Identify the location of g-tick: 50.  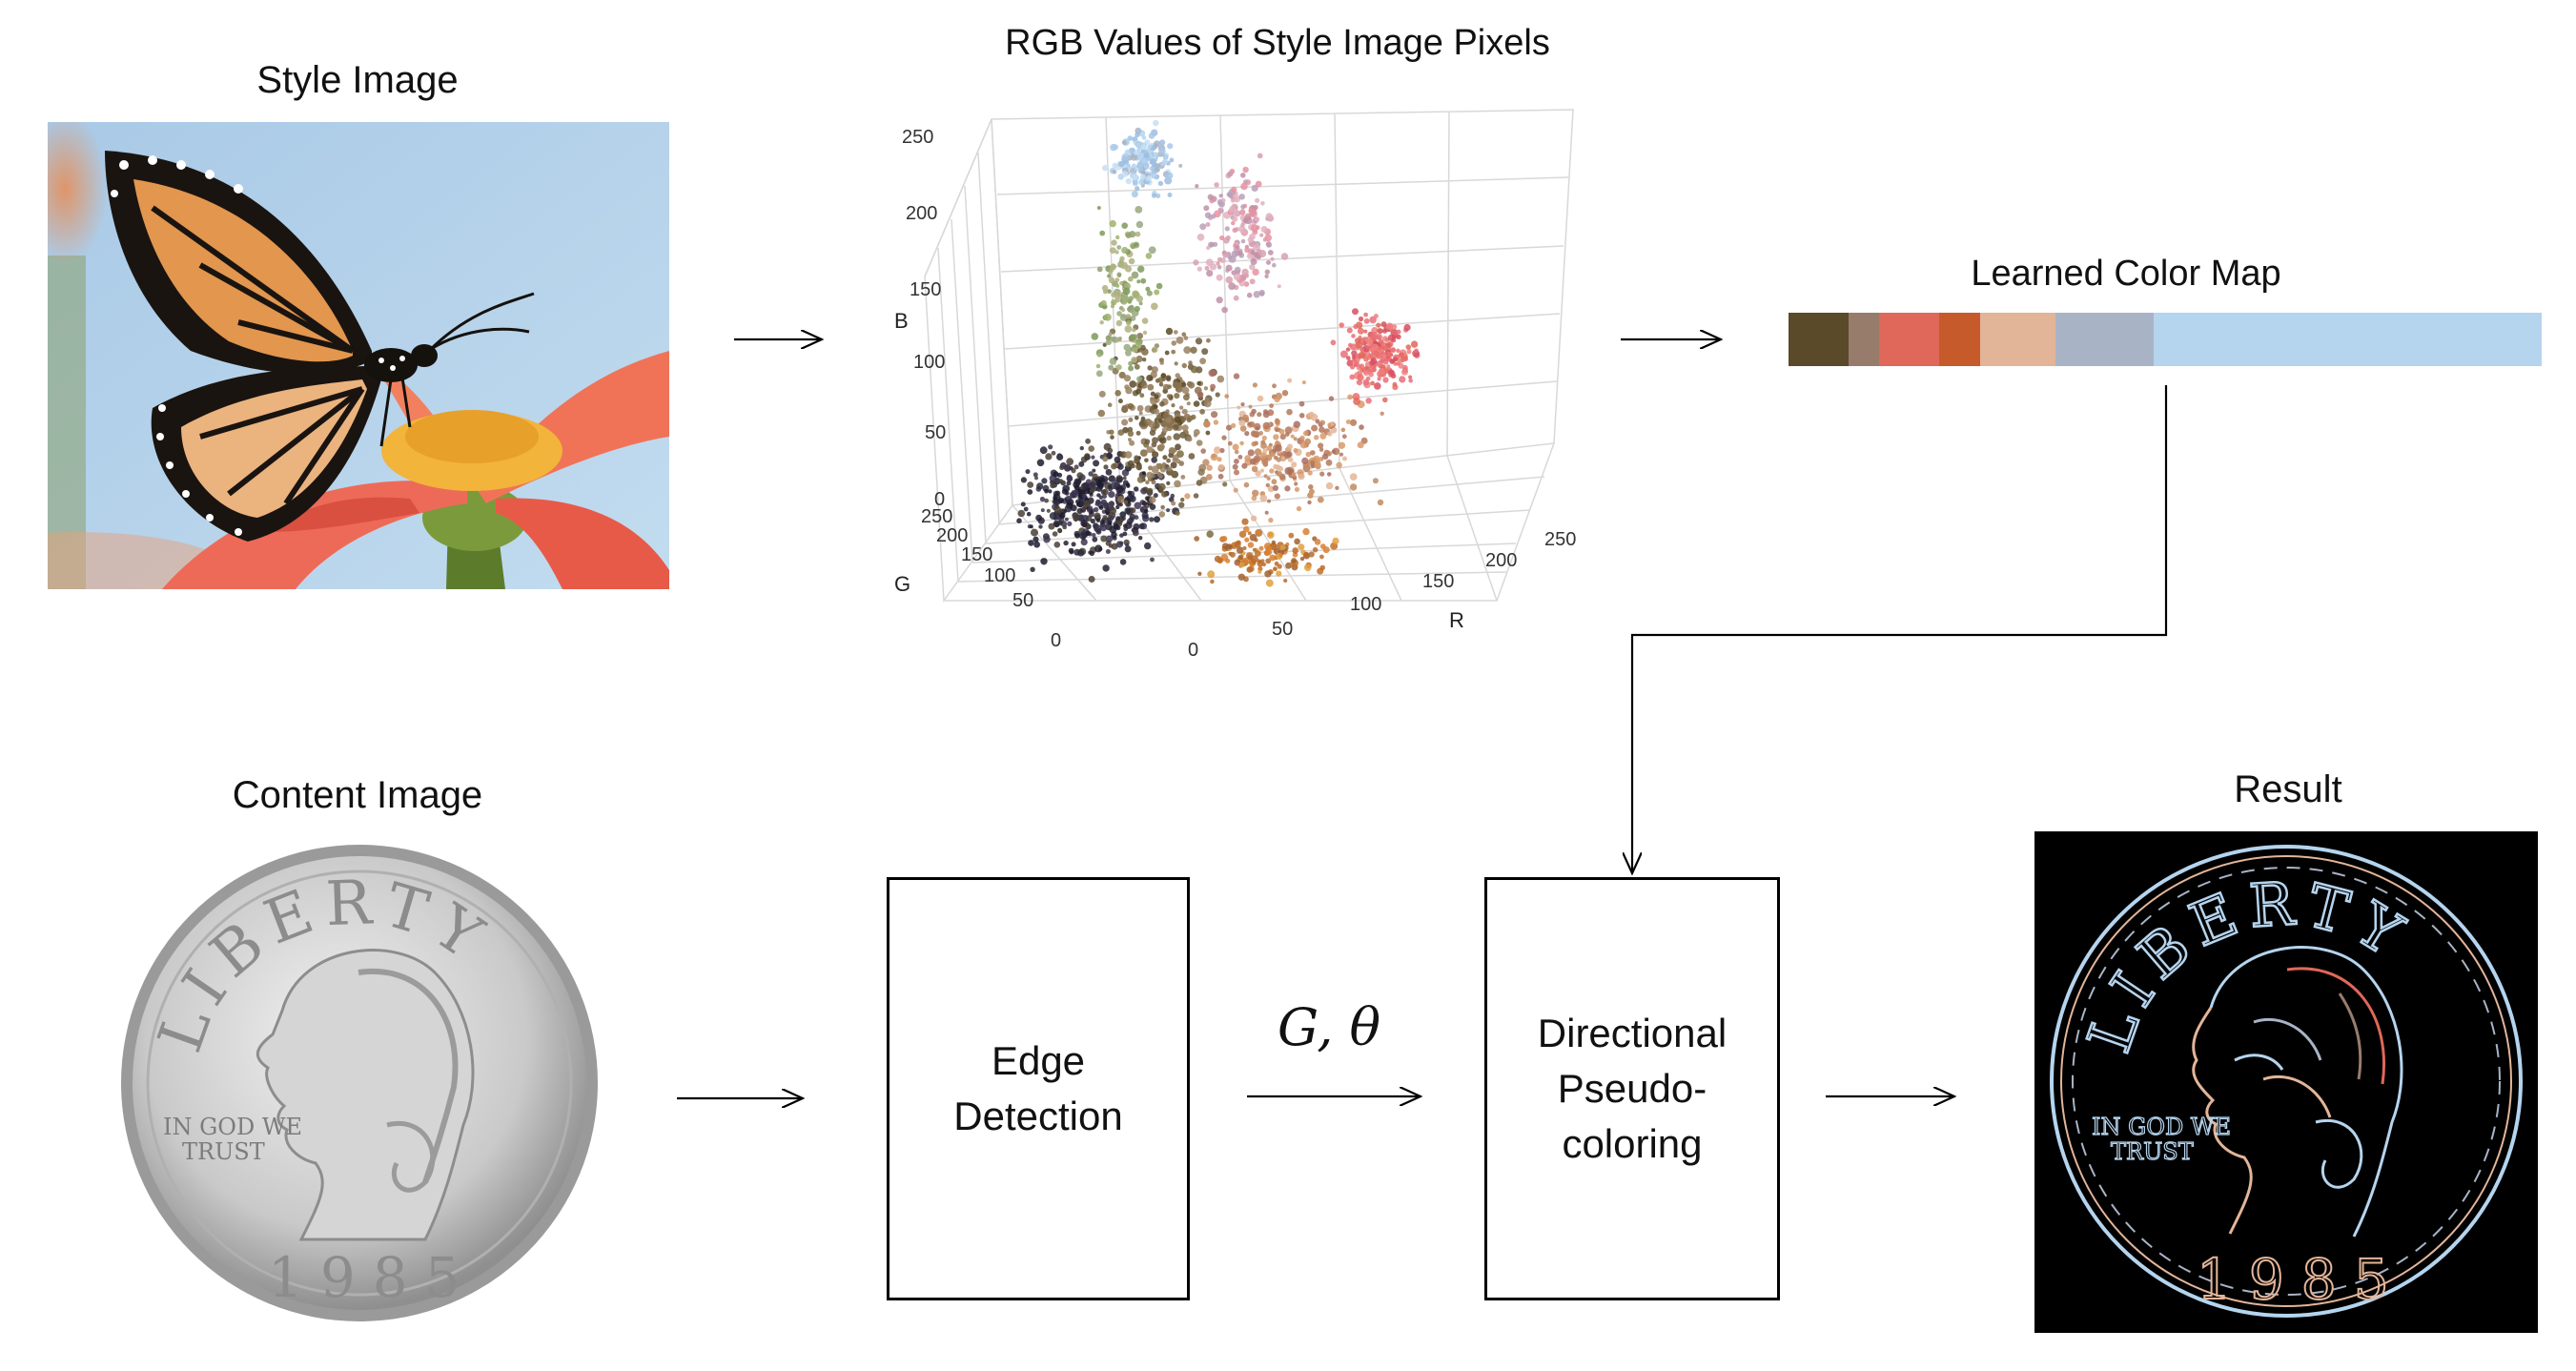
(1022, 600).